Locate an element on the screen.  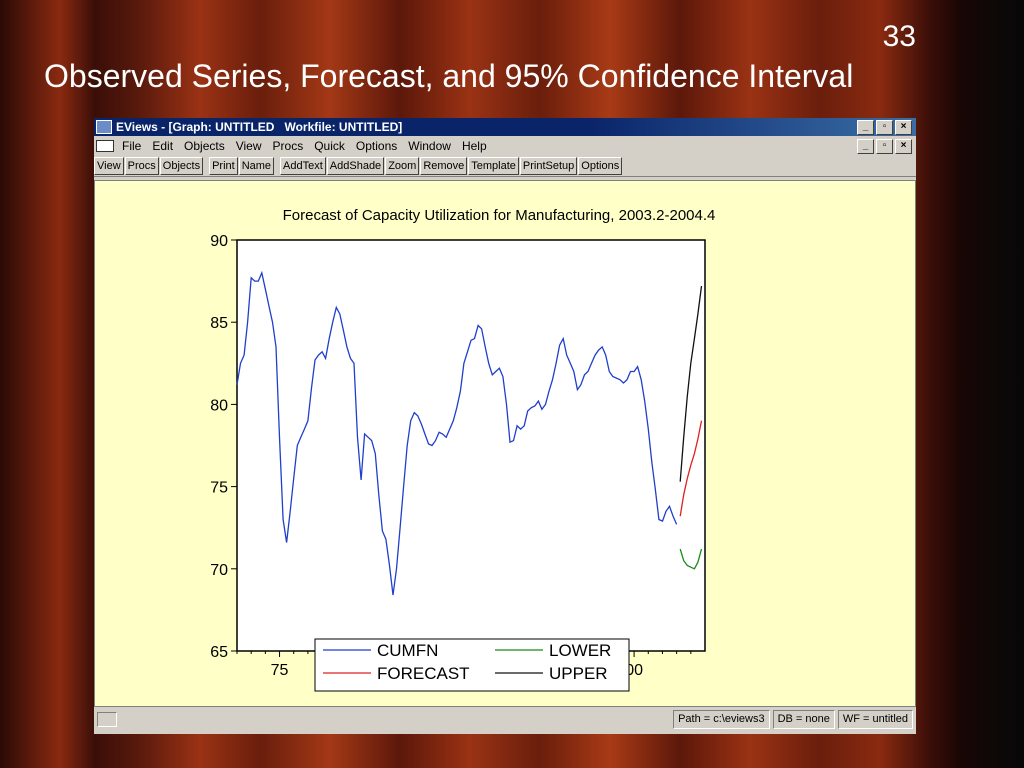
x-tick-label: 75 is located at coordinates (280, 670).